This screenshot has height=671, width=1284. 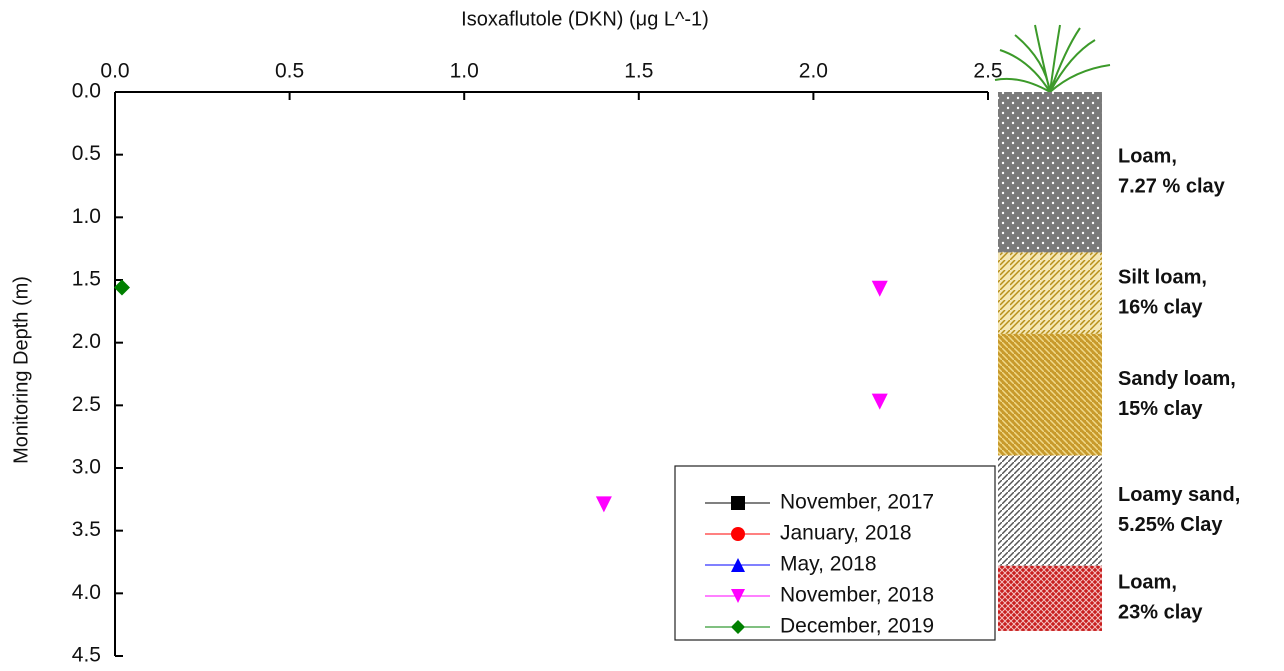 I want to click on grass, so click(x=1052, y=58).